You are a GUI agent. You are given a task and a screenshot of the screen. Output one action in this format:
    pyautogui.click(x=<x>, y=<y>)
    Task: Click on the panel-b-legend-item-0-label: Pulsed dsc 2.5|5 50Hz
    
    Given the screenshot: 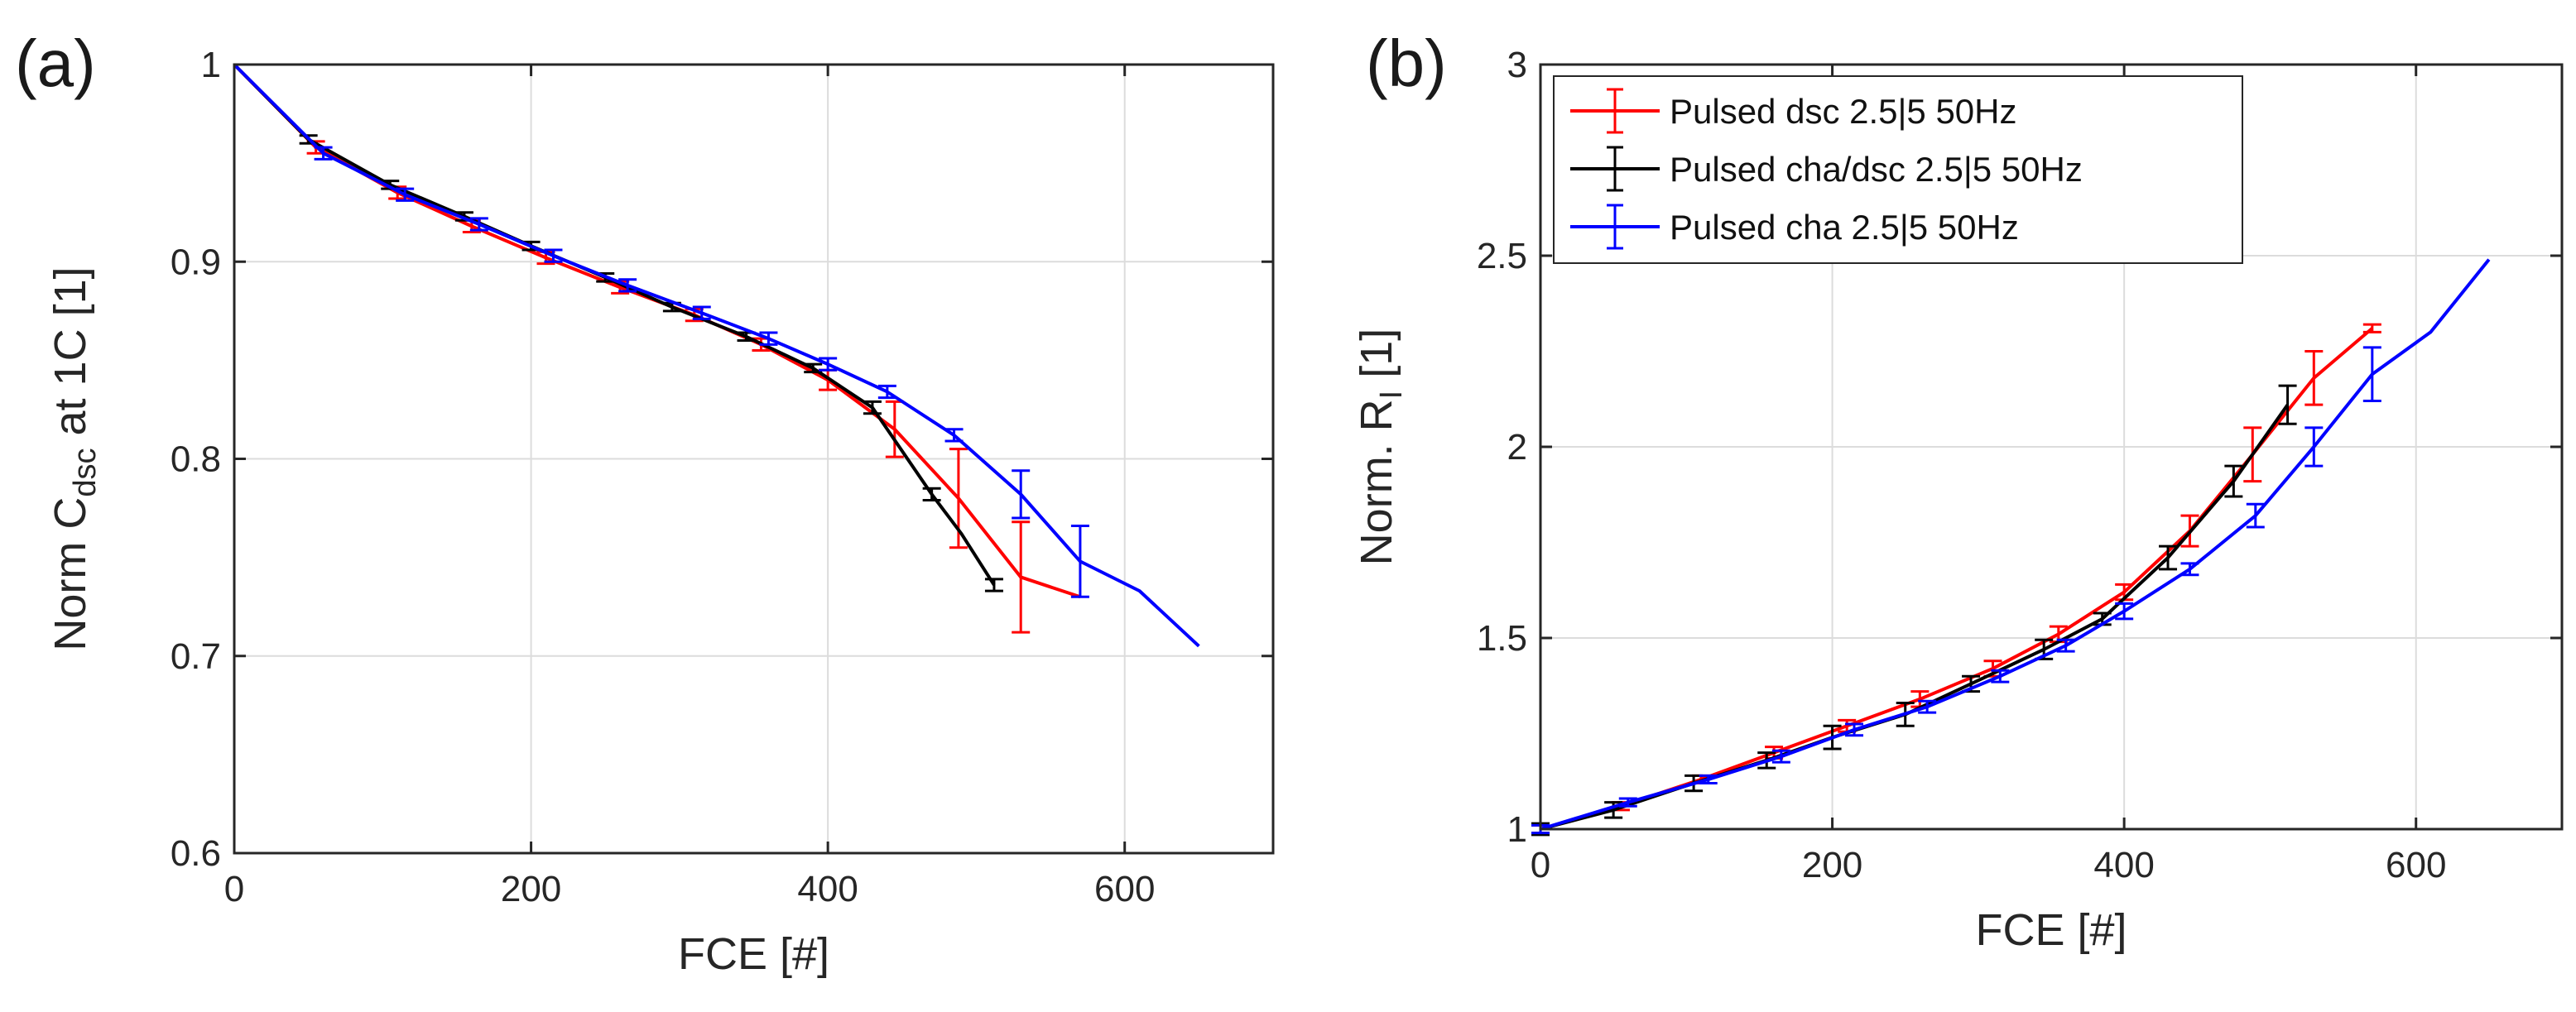 What is the action you would take?
    pyautogui.click(x=1843, y=111)
    